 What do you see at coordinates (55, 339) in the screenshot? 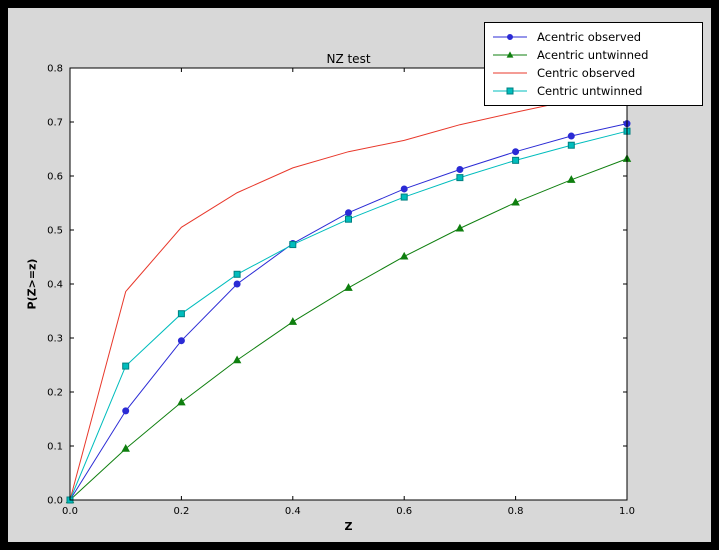
I see `y-tick-label: 0.3` at bounding box center [55, 339].